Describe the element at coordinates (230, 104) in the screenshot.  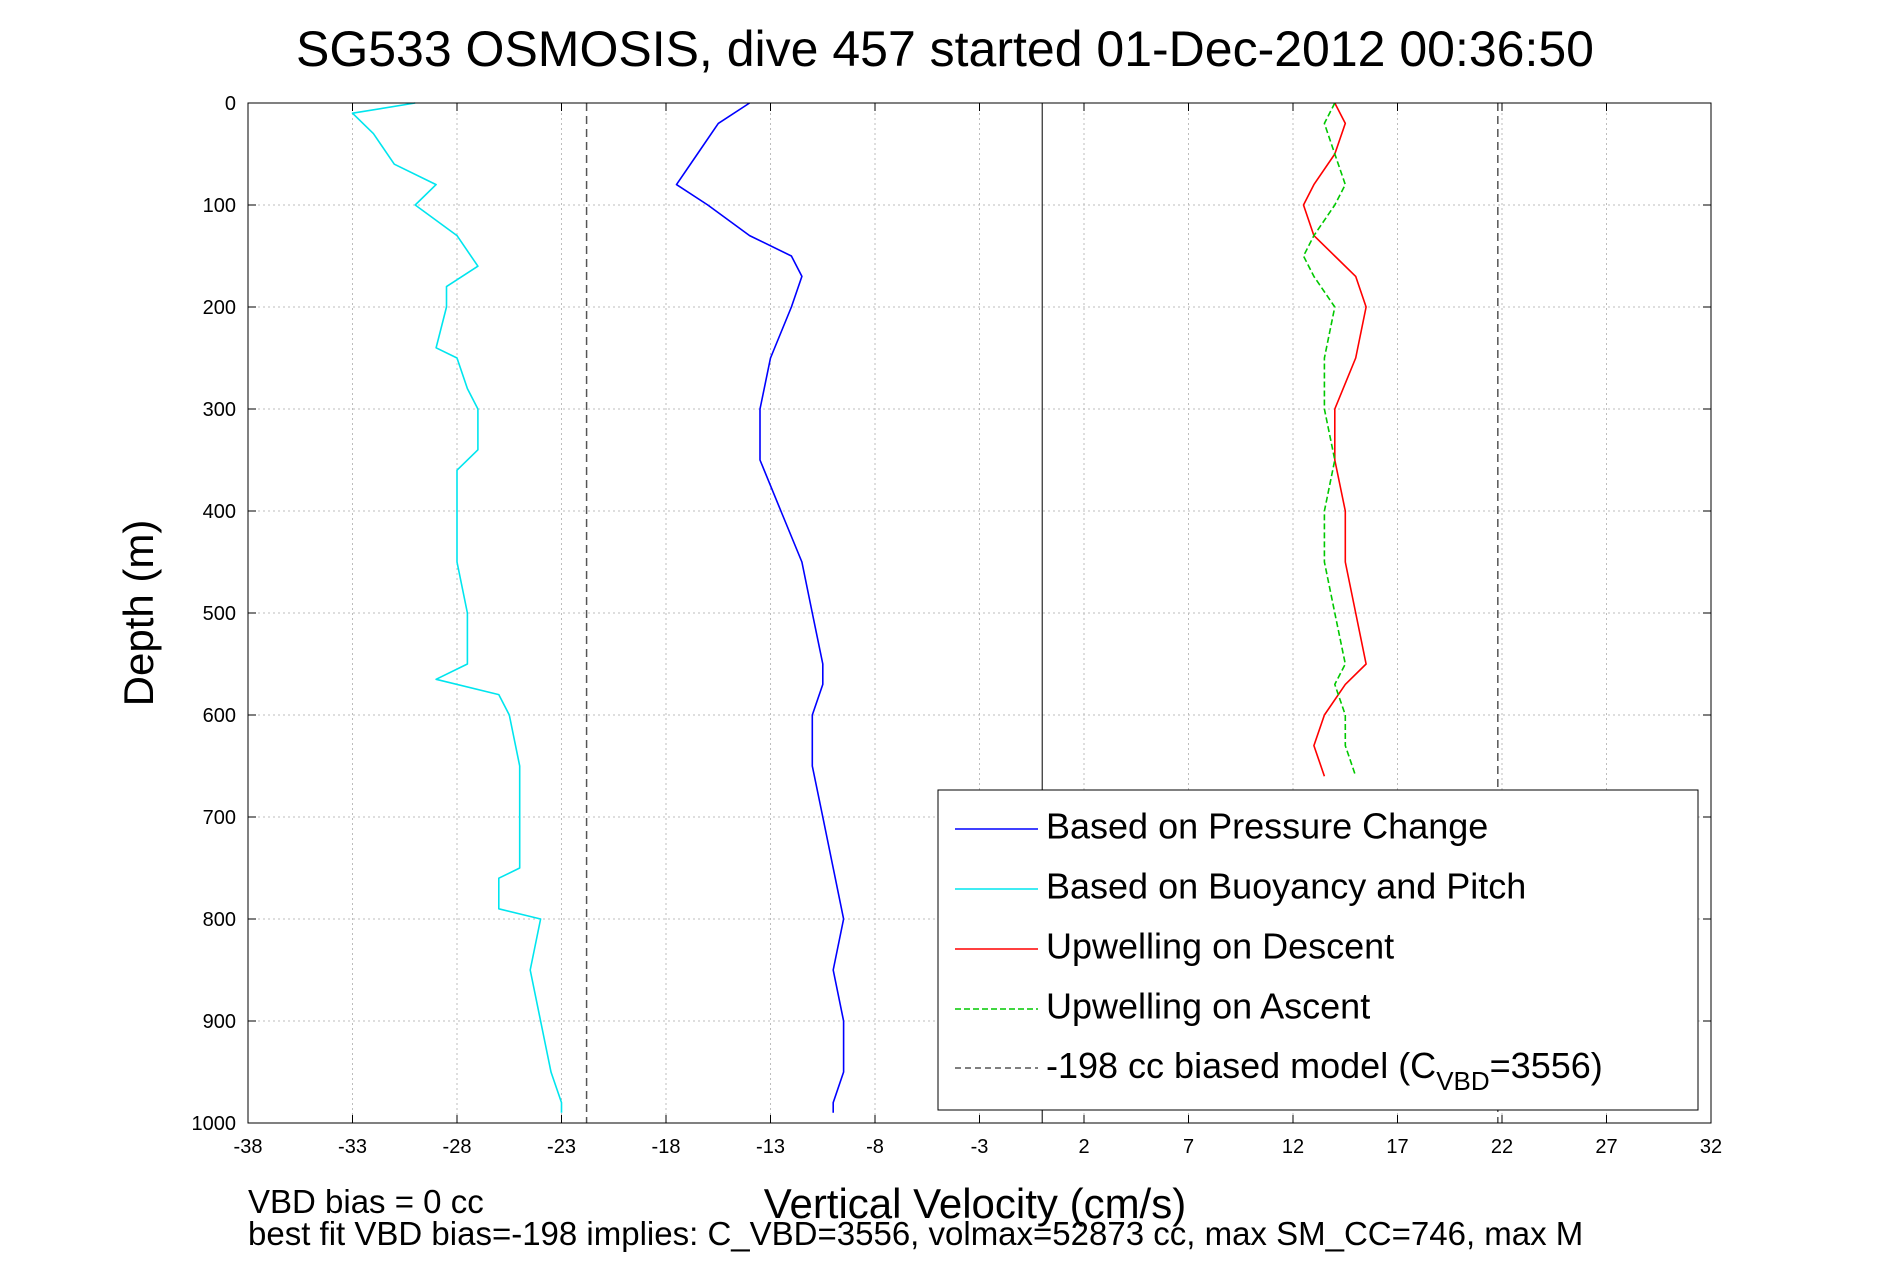
I see `y-tick-label: 0` at that location.